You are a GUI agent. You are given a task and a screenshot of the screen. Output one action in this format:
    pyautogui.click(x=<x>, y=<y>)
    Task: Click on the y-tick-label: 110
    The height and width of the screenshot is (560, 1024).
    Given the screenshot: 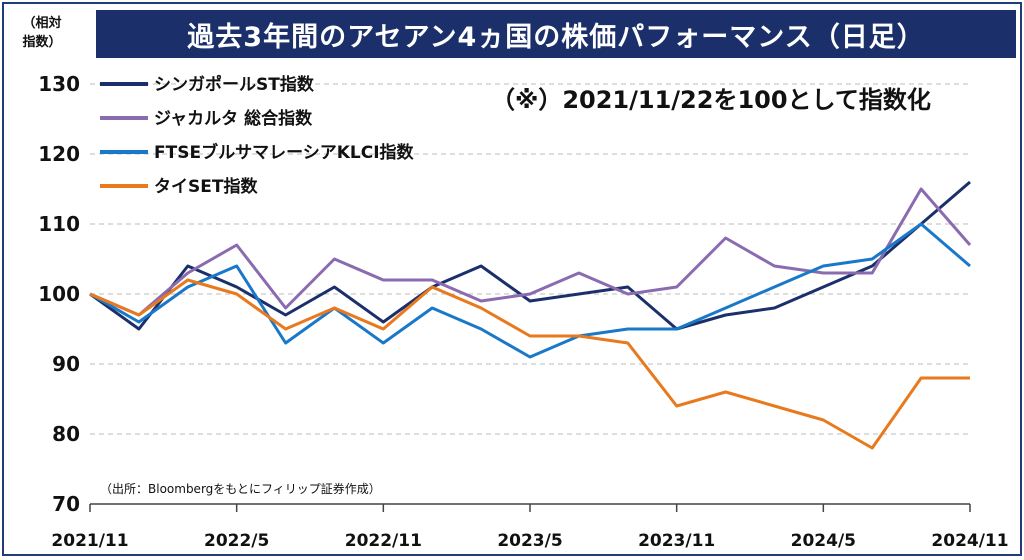 What is the action you would take?
    pyautogui.click(x=59, y=224)
    